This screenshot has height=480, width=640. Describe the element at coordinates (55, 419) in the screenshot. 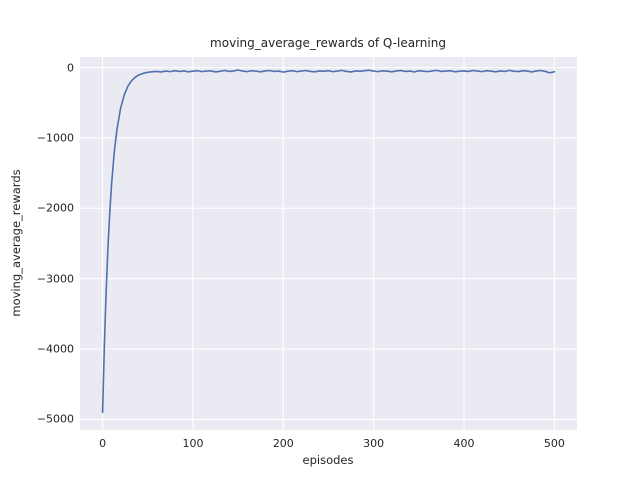

I see `y-tick-label: −5000` at that location.